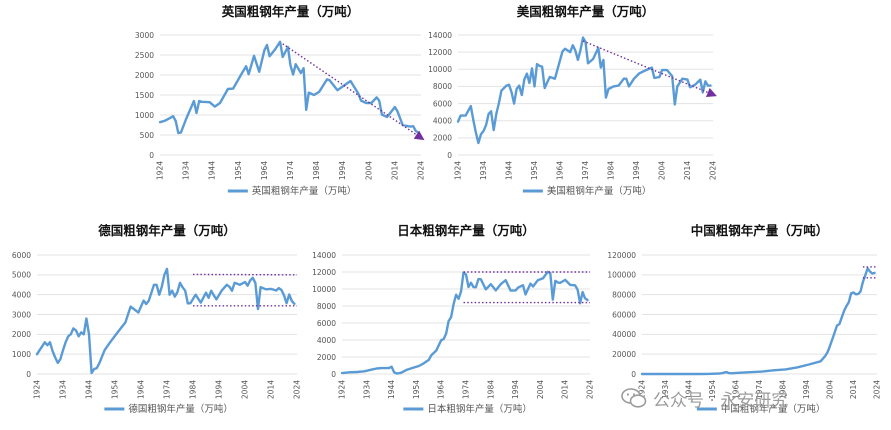 The image size is (891, 430). I want to click on chart-title: 日本粗钢年产量（万吨）, so click(466, 230).